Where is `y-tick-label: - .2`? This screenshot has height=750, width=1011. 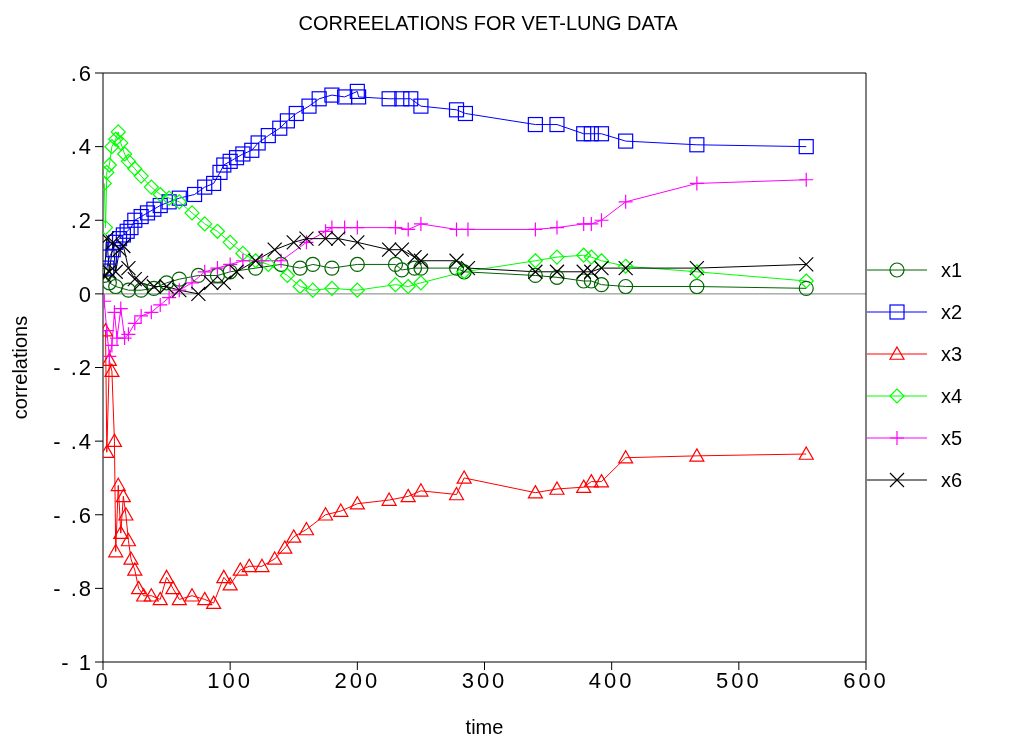
y-tick-label: - .2 is located at coordinates (73, 368).